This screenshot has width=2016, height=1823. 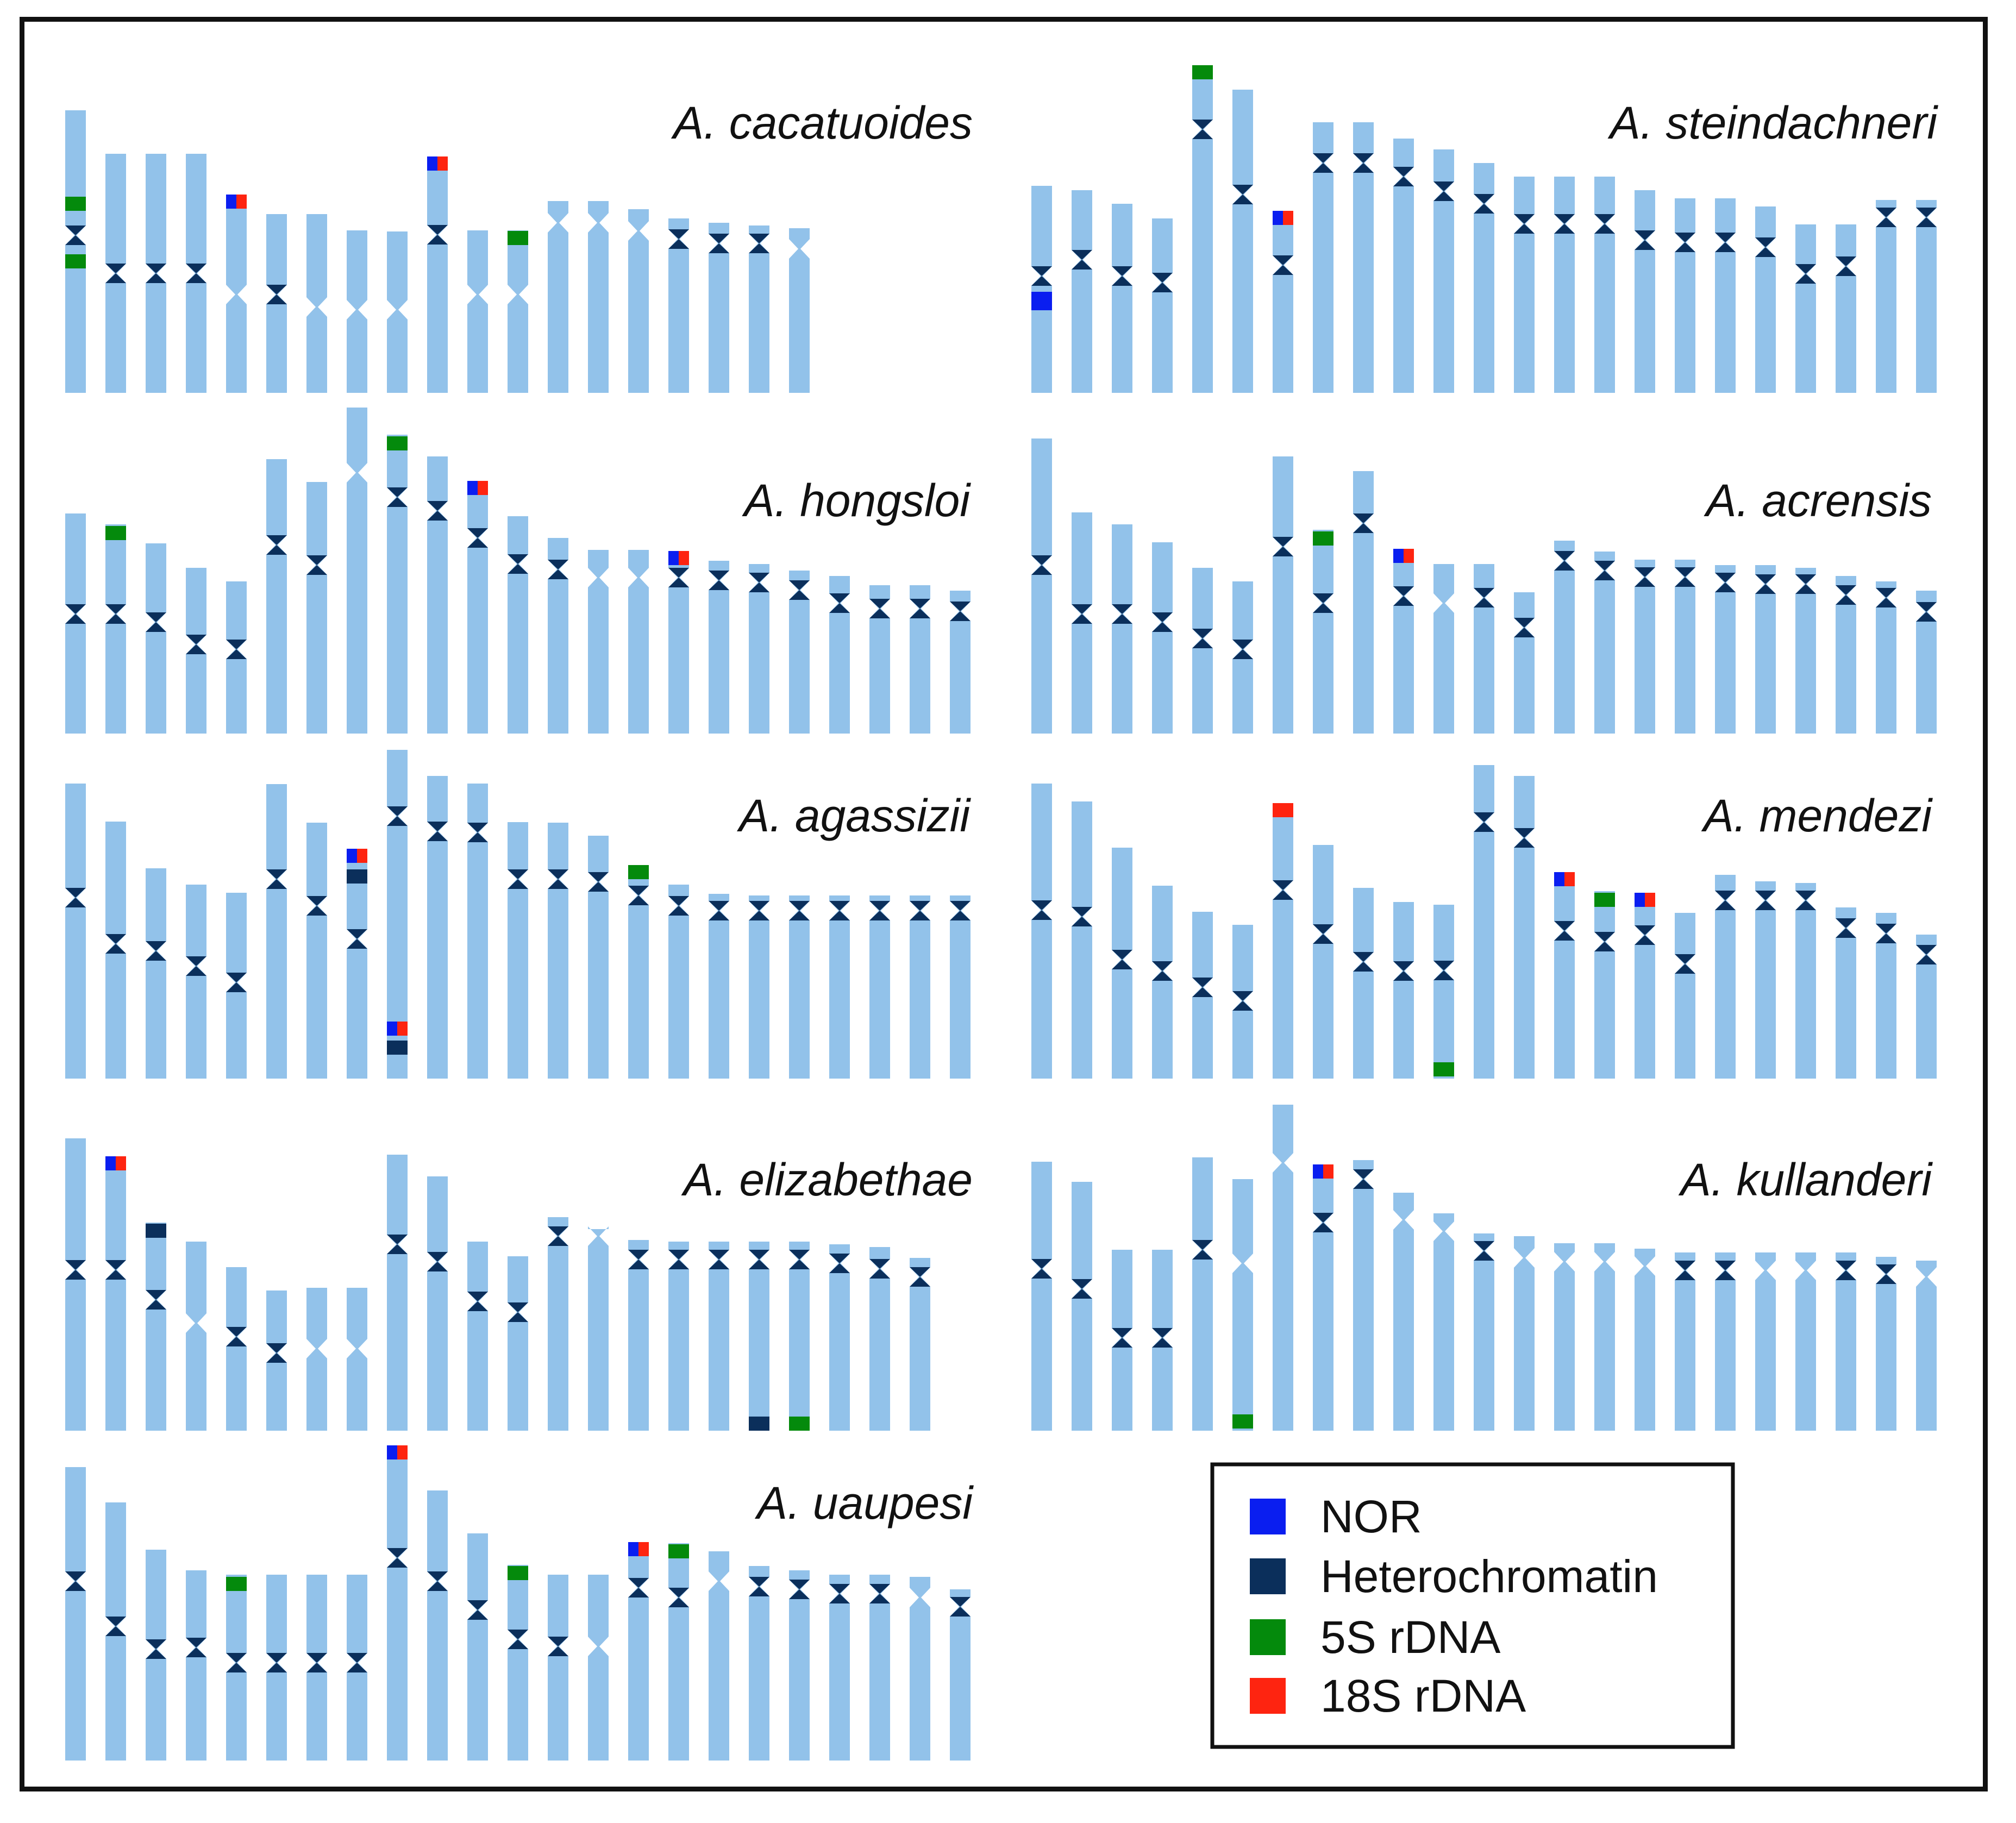 I want to click on legend-label: 18S rDNA, so click(x=1423, y=1695).